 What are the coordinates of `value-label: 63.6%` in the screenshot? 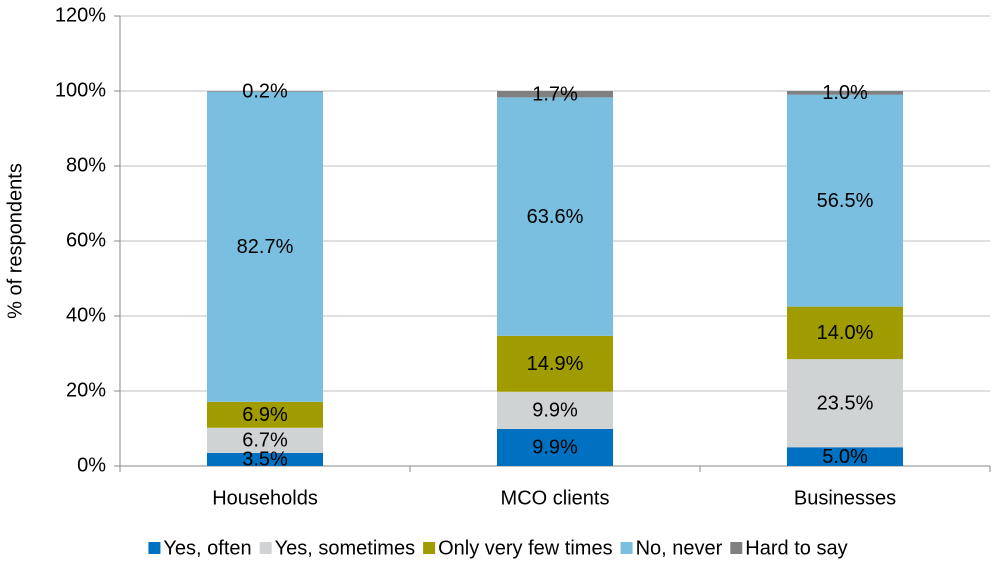 It's located at (555, 217).